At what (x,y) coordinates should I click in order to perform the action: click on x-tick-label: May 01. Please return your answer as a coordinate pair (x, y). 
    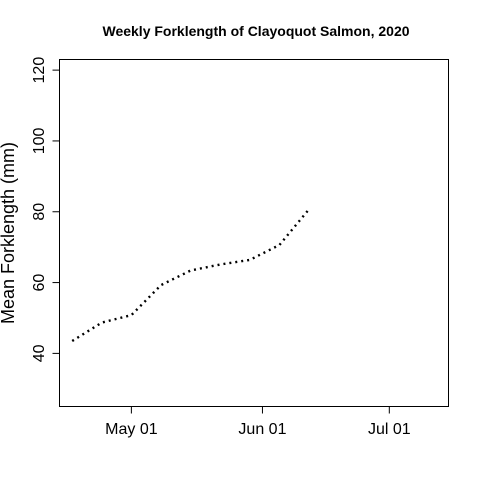
    Looking at the image, I should click on (131, 429).